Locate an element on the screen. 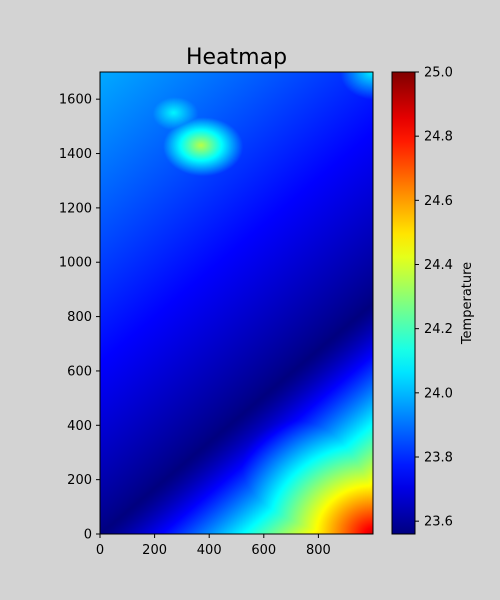 The height and width of the screenshot is (600, 500). colorbar-tick-label: 24.0 is located at coordinates (438, 393).